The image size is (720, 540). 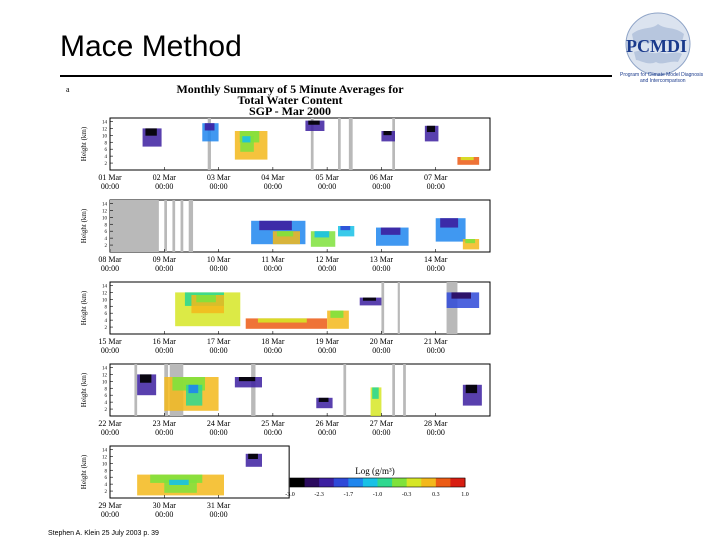 What do you see at coordinates (377, 482) in the screenshot?
I see `colorbar: Log (g/m³) -3.0 -2.3 -1.7 -1.0 -0.3 0.3 1.0` at bounding box center [377, 482].